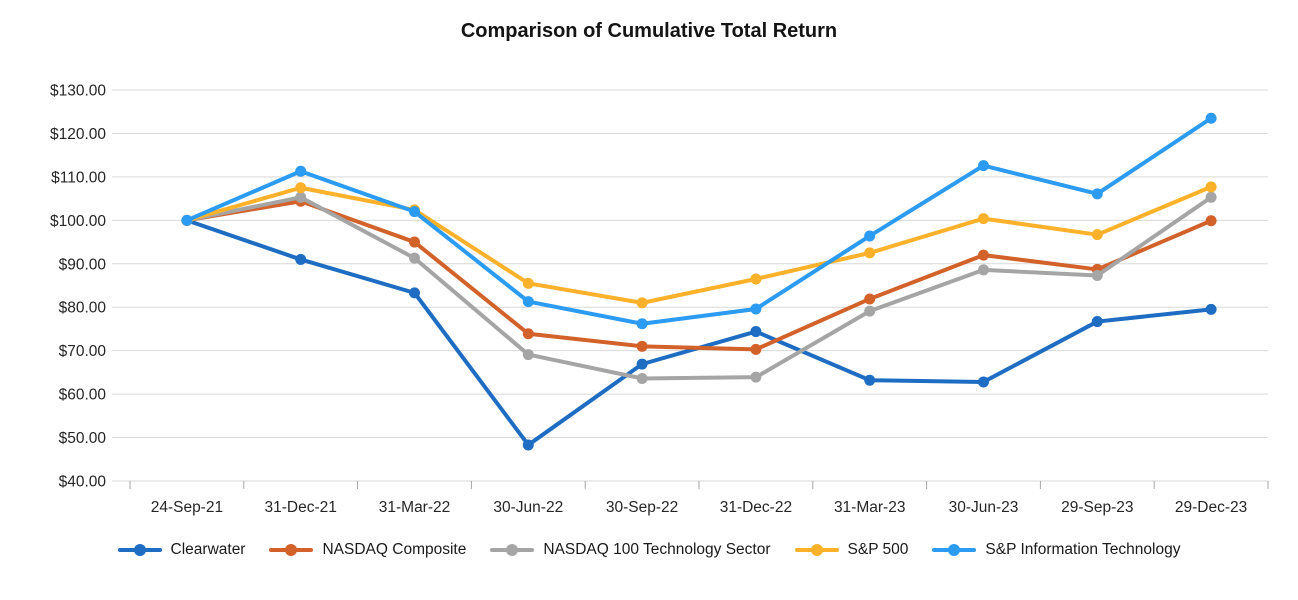  I want to click on y-axis-tick-label: $70.00, so click(83, 351).